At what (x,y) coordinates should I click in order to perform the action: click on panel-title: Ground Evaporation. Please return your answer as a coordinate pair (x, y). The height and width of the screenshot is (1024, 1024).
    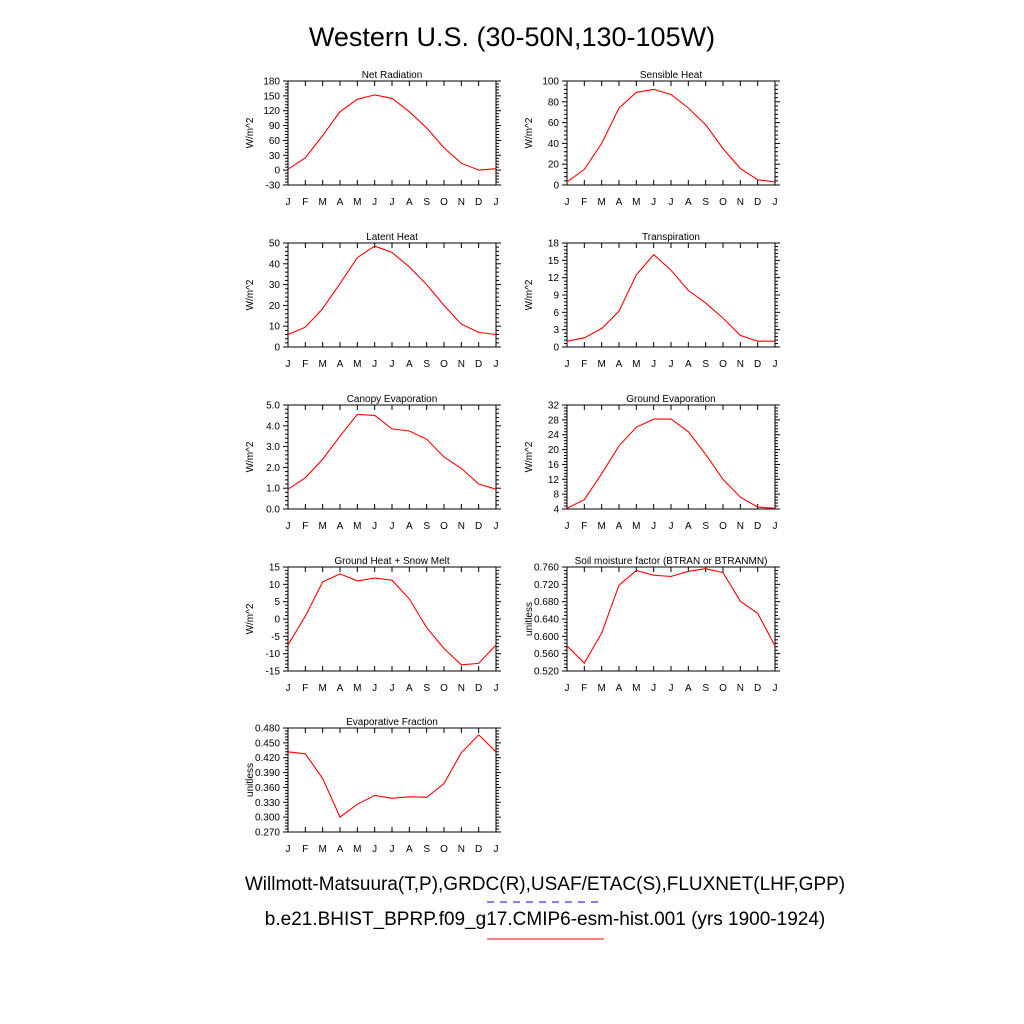
    Looking at the image, I should click on (671, 399).